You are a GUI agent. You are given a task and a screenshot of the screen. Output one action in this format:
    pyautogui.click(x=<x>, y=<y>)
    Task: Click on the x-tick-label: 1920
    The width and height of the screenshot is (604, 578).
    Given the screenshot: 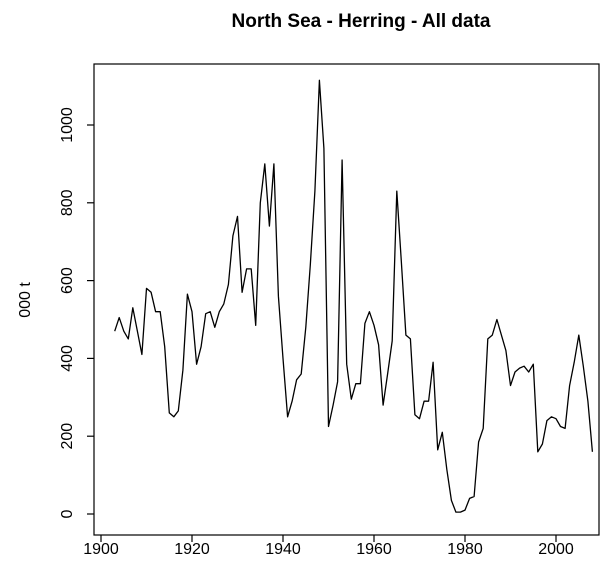 What is the action you would take?
    pyautogui.click(x=192, y=549)
    